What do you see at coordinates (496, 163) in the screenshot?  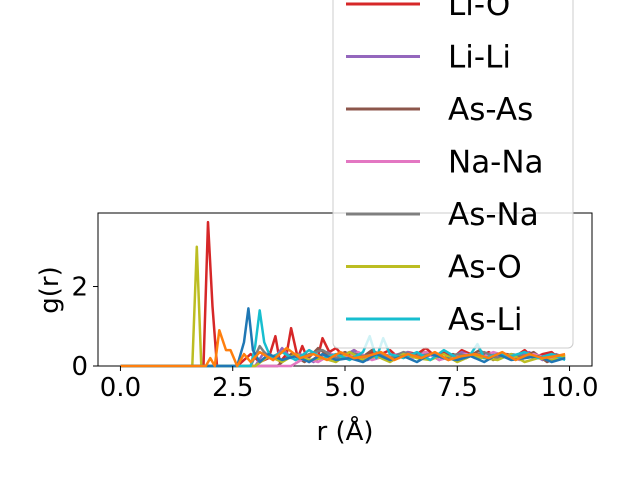 I see `legend-label: Na-Na` at bounding box center [496, 163].